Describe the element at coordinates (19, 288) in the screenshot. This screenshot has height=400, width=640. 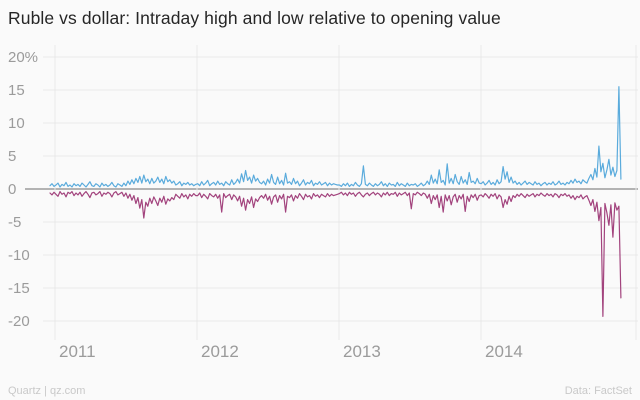
I see `y-tick-label: -15` at that location.